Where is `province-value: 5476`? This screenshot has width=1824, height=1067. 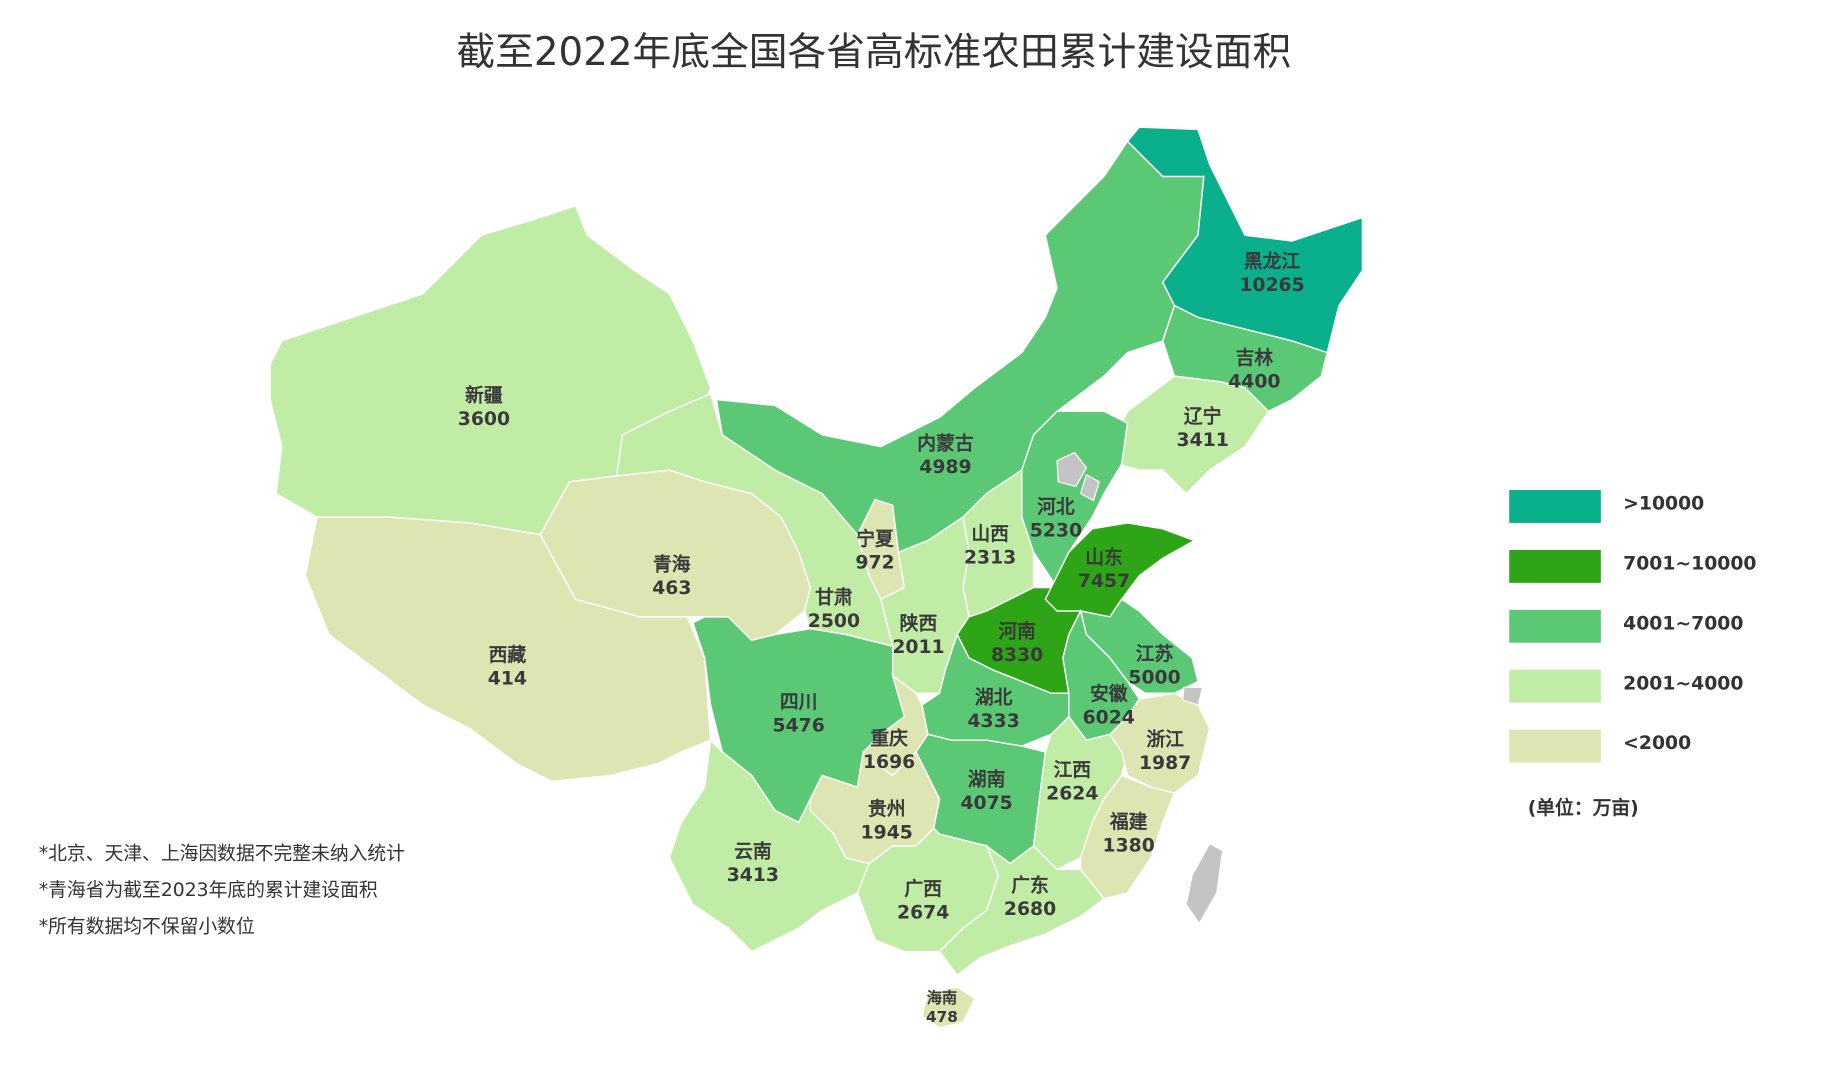 province-value: 5476 is located at coordinates (799, 726).